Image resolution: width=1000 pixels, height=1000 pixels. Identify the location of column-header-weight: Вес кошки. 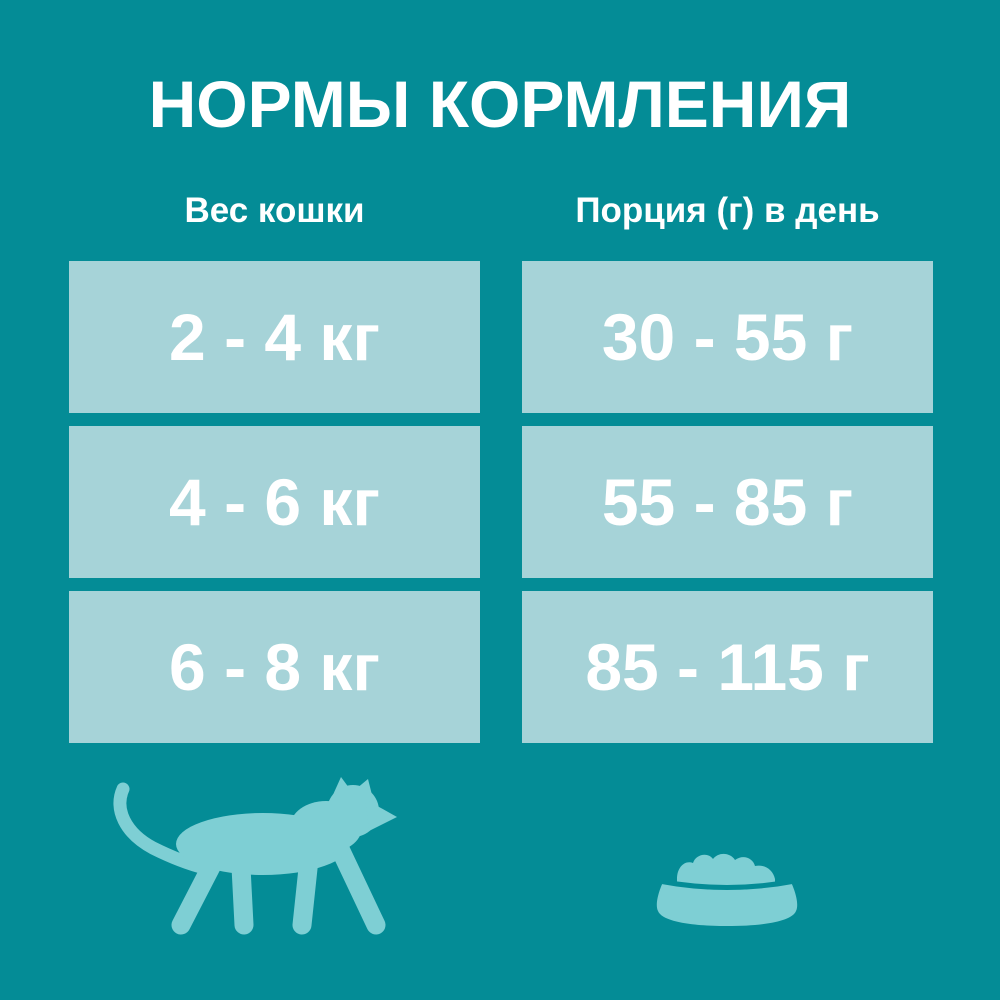
(274, 210).